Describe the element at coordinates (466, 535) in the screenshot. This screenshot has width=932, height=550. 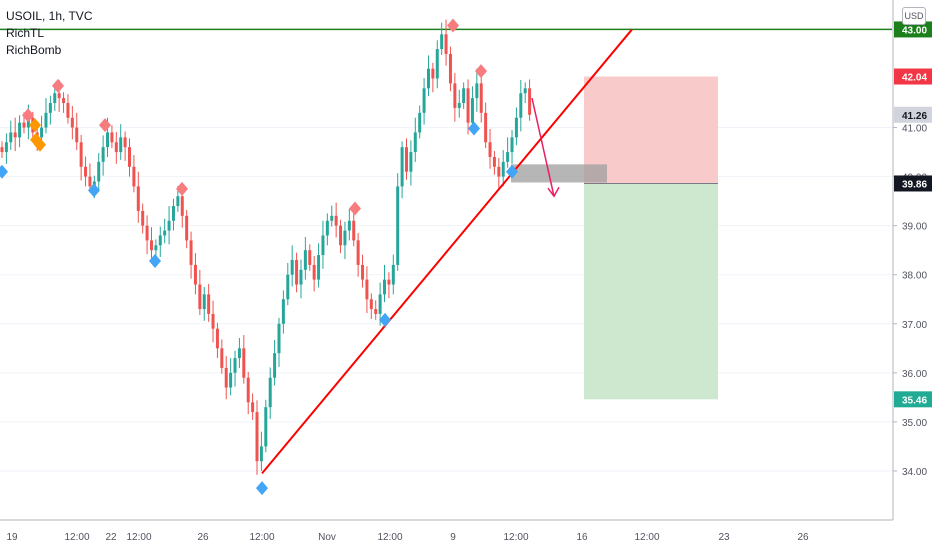
I see `time-axis-bg` at that location.